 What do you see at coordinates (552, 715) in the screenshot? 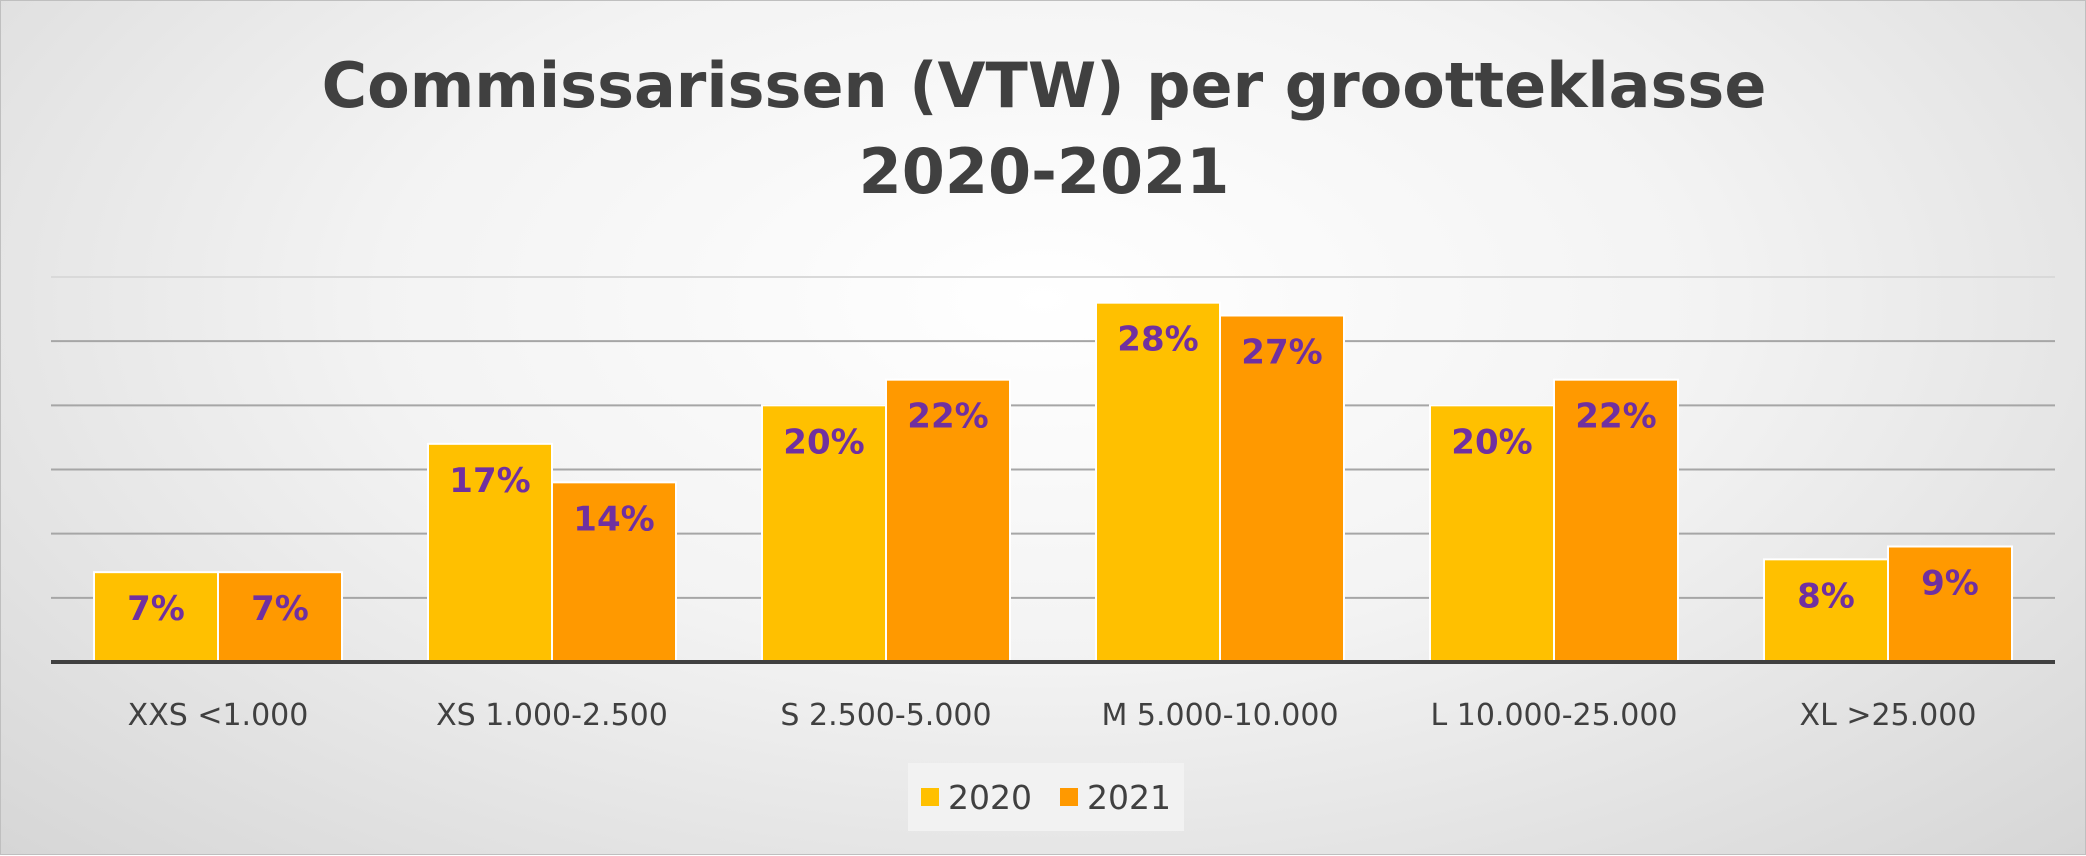
I see `x-tick-label: XS 1.000-2.500` at bounding box center [552, 715].